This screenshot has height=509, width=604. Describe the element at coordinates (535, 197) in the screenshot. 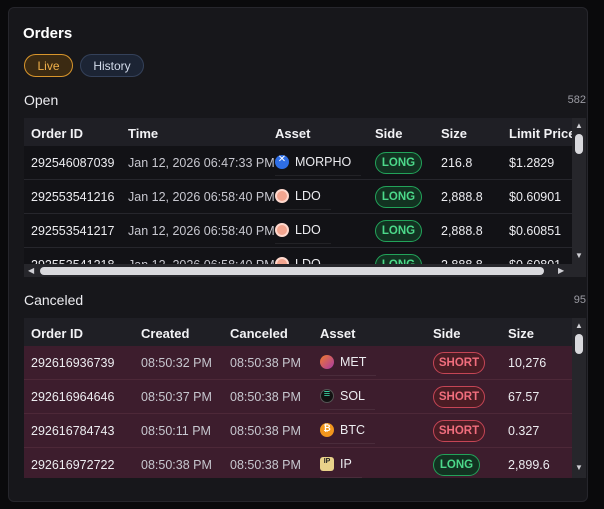

I see `limit-price: $0.60901` at that location.